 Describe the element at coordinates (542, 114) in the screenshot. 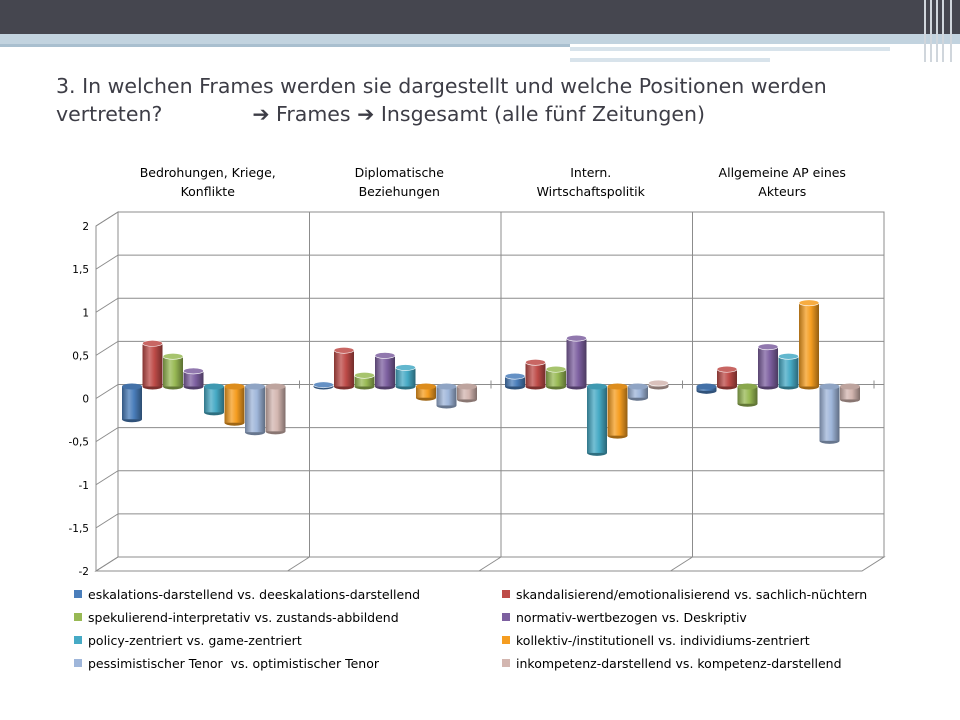

I see `slide-title-insgesamt: Insgesamt (alle fünf Zeitungen)` at that location.